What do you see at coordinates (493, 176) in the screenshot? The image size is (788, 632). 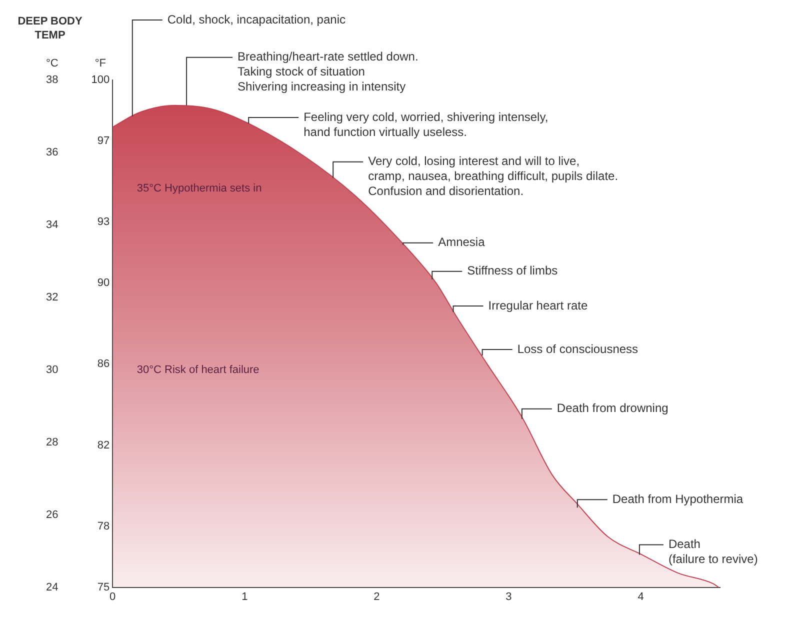 I see `annotation: Very cold, losing interest and will to live, cramp, nausea, breathing difficult, pupils dilate. Confusion and disorientation.` at bounding box center [493, 176].